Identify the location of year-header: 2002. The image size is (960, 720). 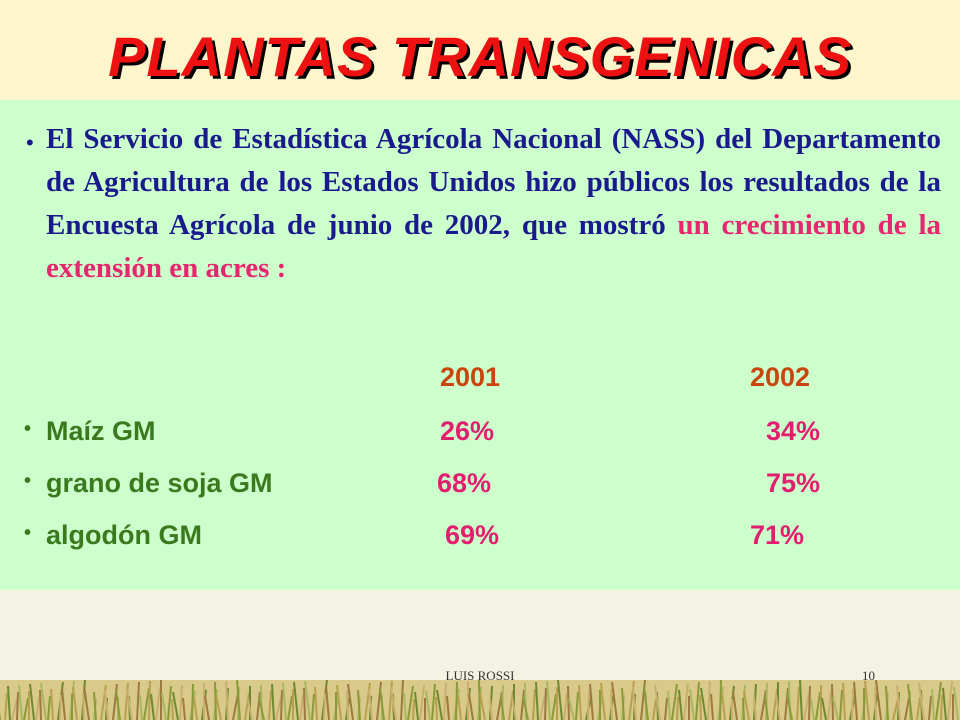
(780, 377).